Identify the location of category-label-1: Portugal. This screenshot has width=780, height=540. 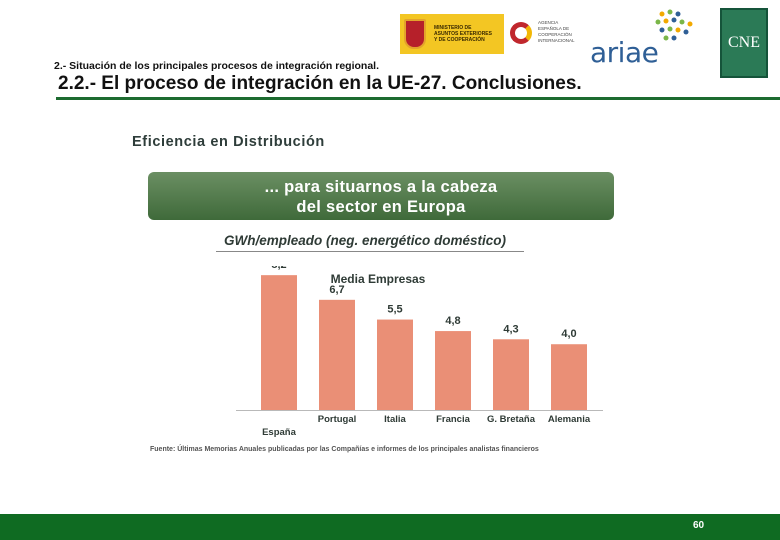
(337, 419).